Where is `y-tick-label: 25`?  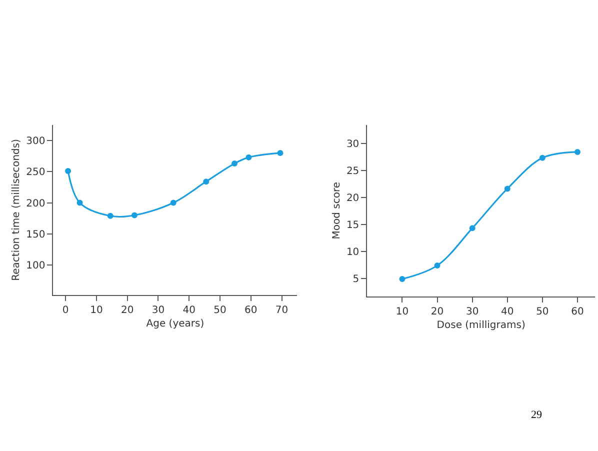
y-tick-label: 25 is located at coordinates (353, 171).